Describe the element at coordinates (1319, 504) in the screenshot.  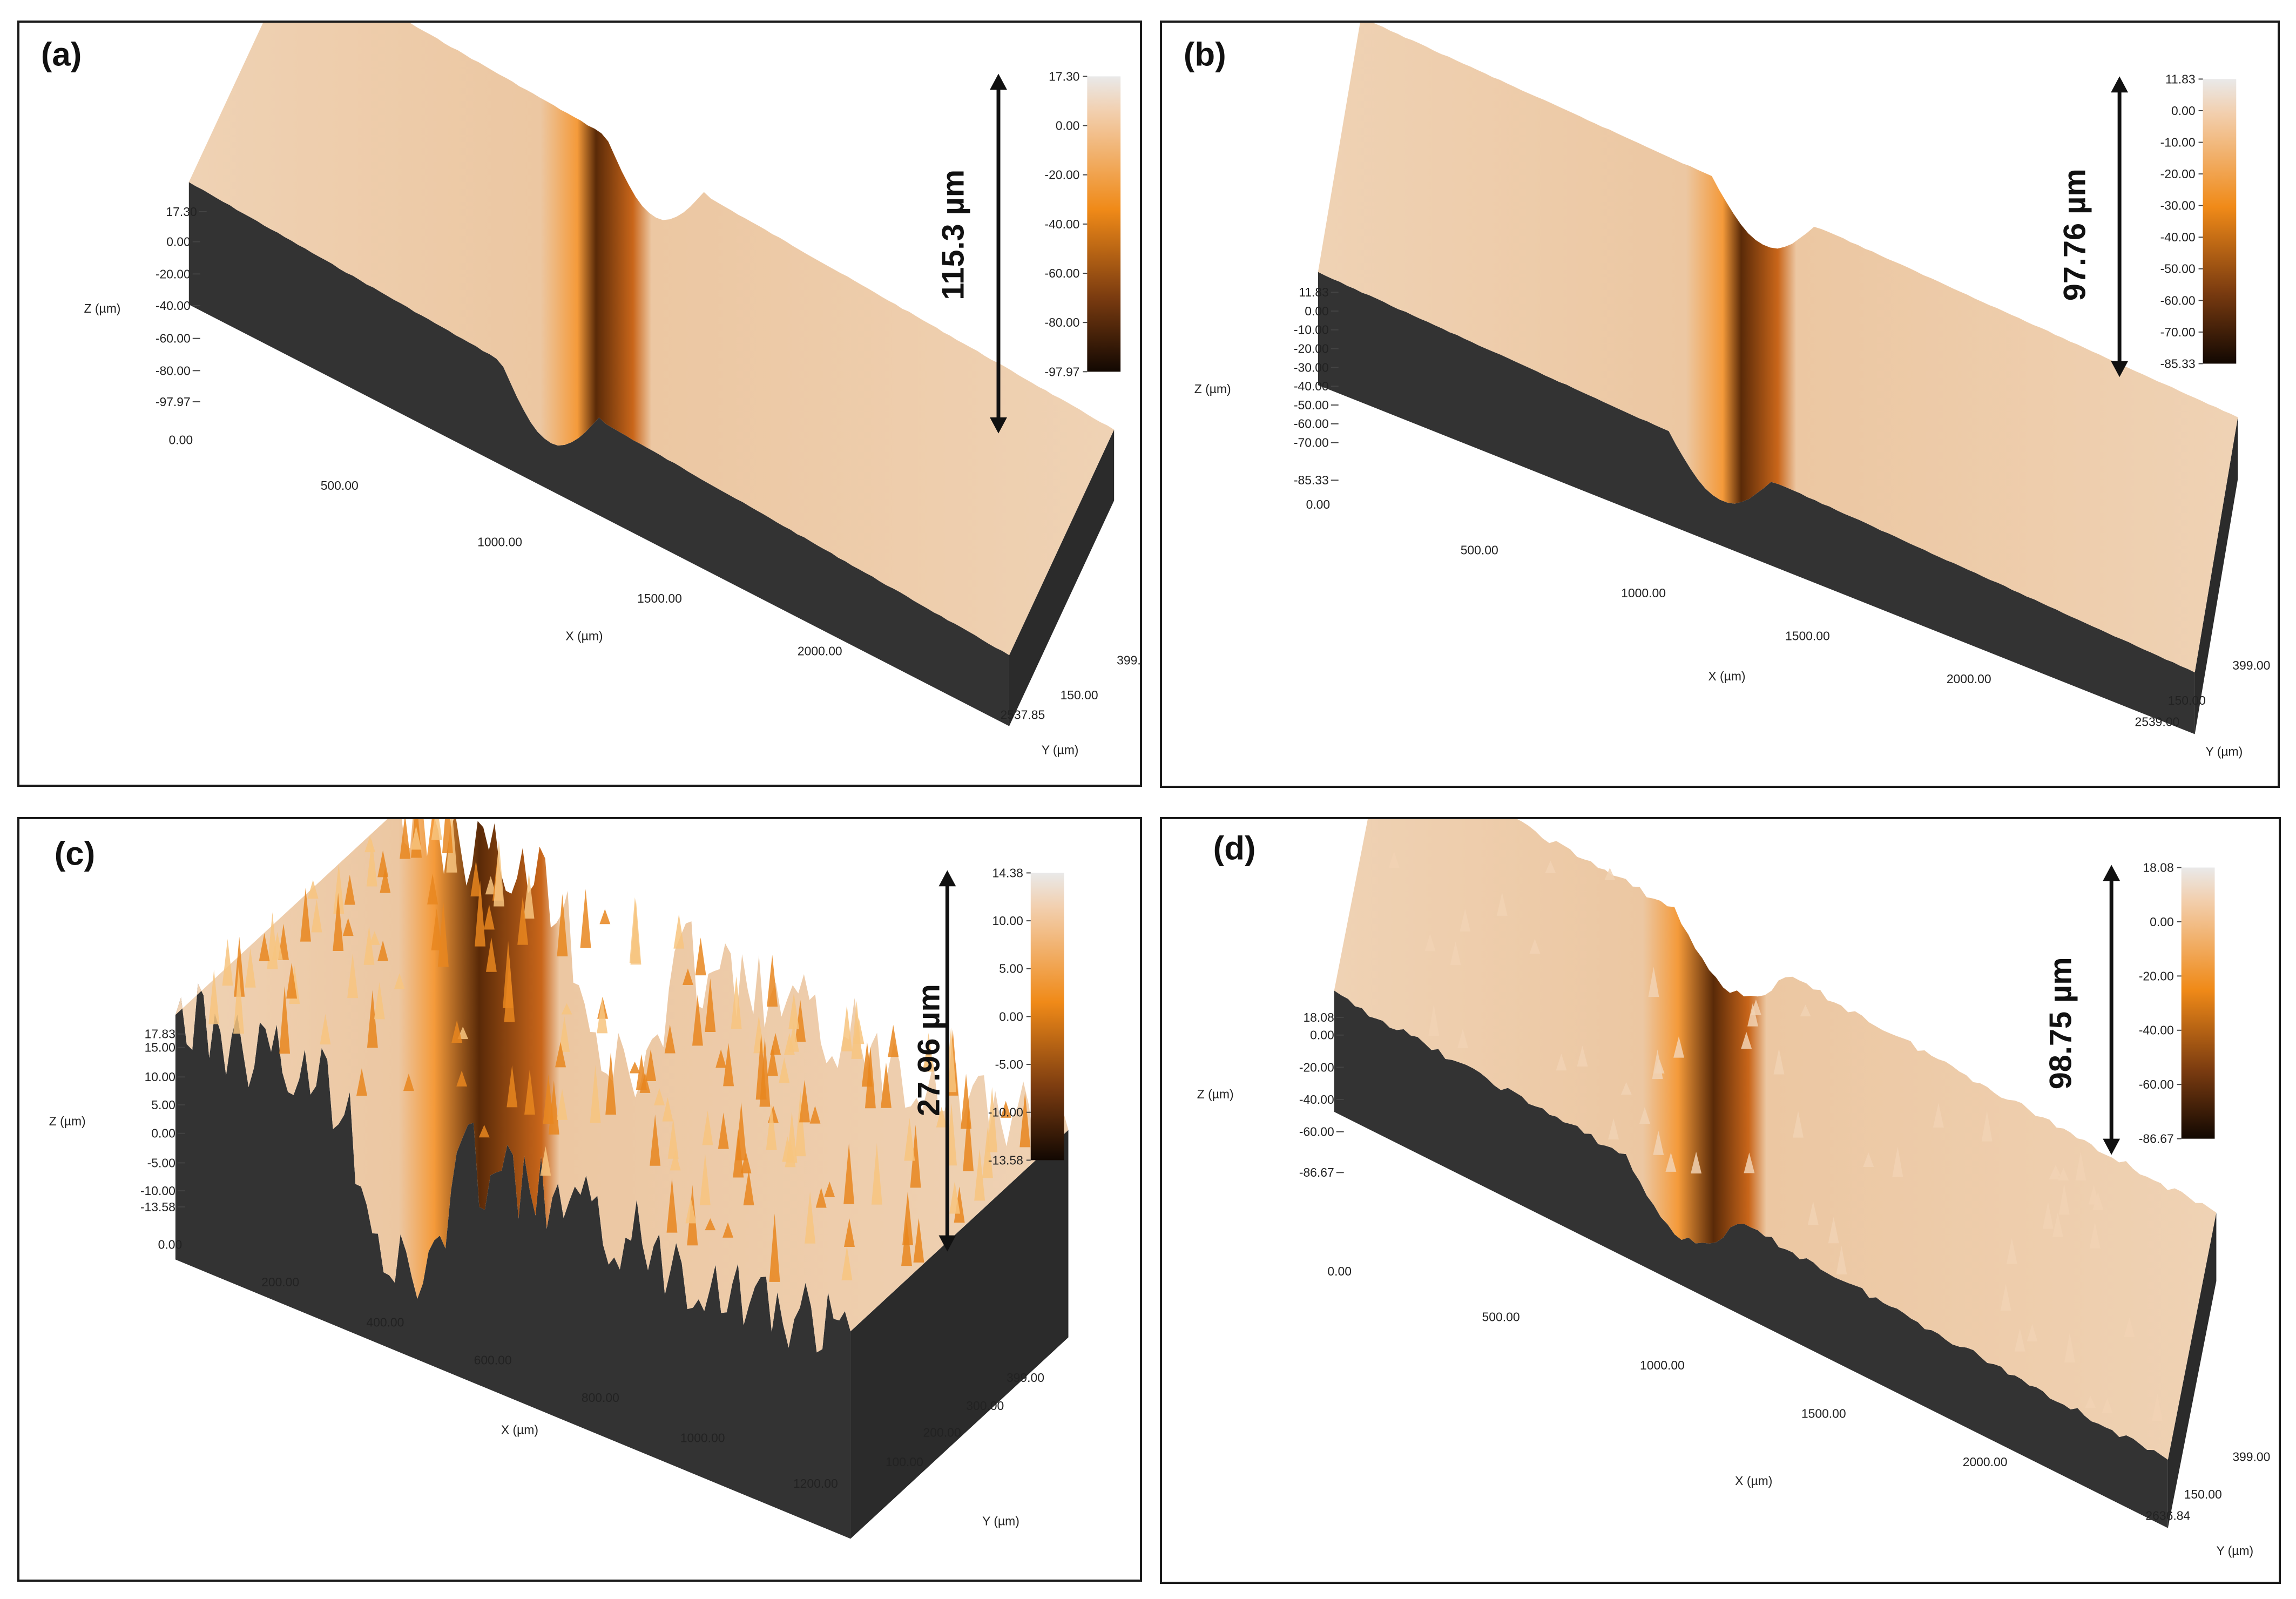
I see `x-axis-tick: 0.00` at that location.